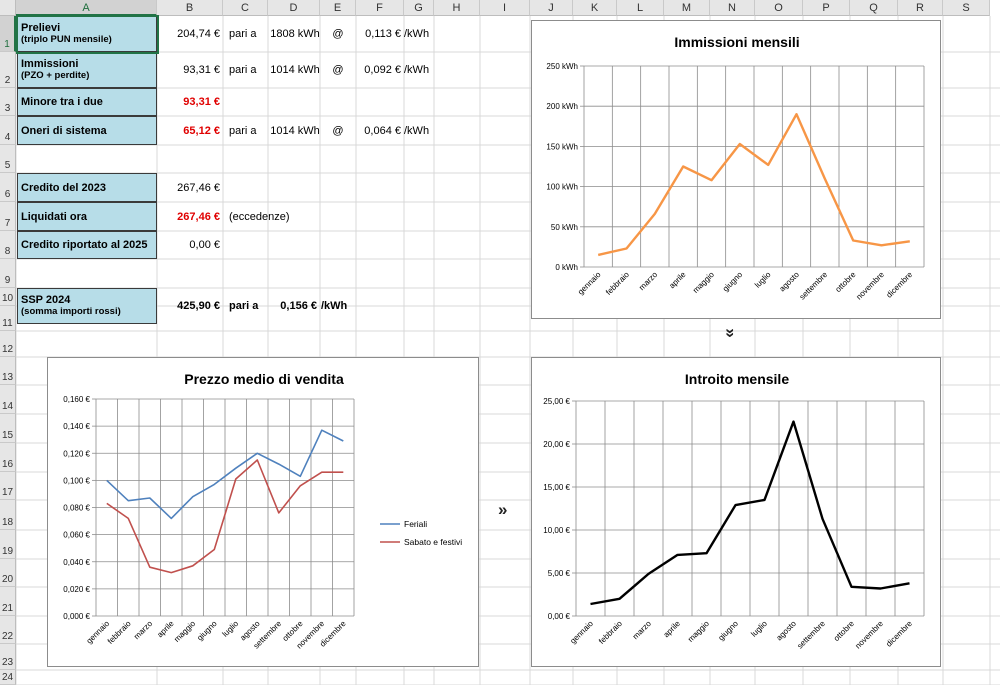 The image size is (1000, 685). Describe the element at coordinates (687, 8) in the screenshot. I see `column-header-M: M` at that location.